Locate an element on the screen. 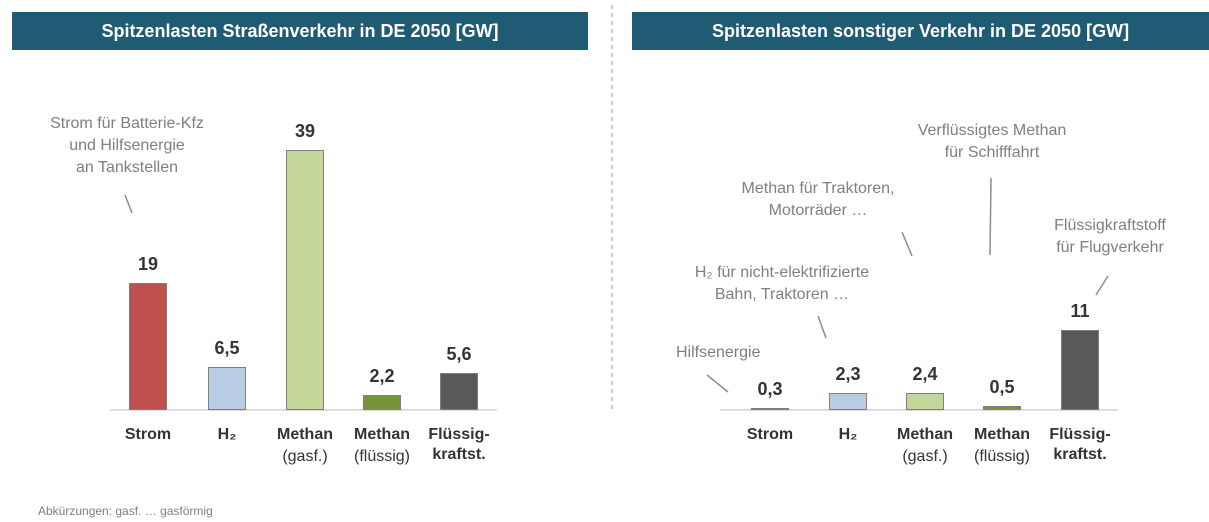 This screenshot has height=522, width=1209. value-label: 11 is located at coordinates (1080, 311).